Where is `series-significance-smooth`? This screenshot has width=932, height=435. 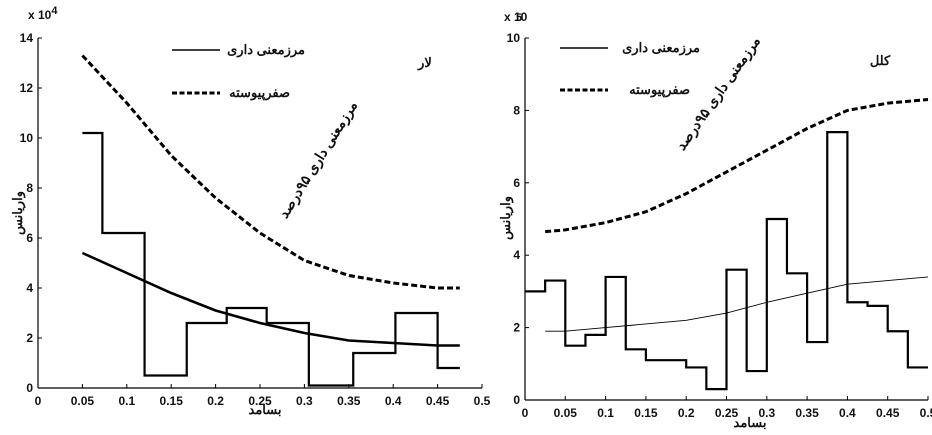
series-significance-smooth is located at coordinates (270, 299).